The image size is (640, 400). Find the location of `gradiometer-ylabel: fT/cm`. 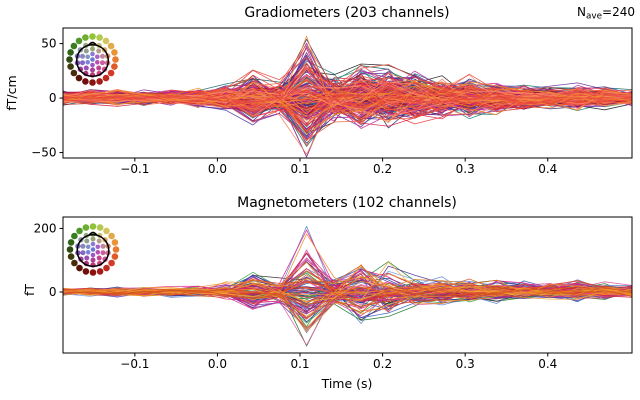

gradiometer-ylabel: fT/cm is located at coordinates (11, 92).